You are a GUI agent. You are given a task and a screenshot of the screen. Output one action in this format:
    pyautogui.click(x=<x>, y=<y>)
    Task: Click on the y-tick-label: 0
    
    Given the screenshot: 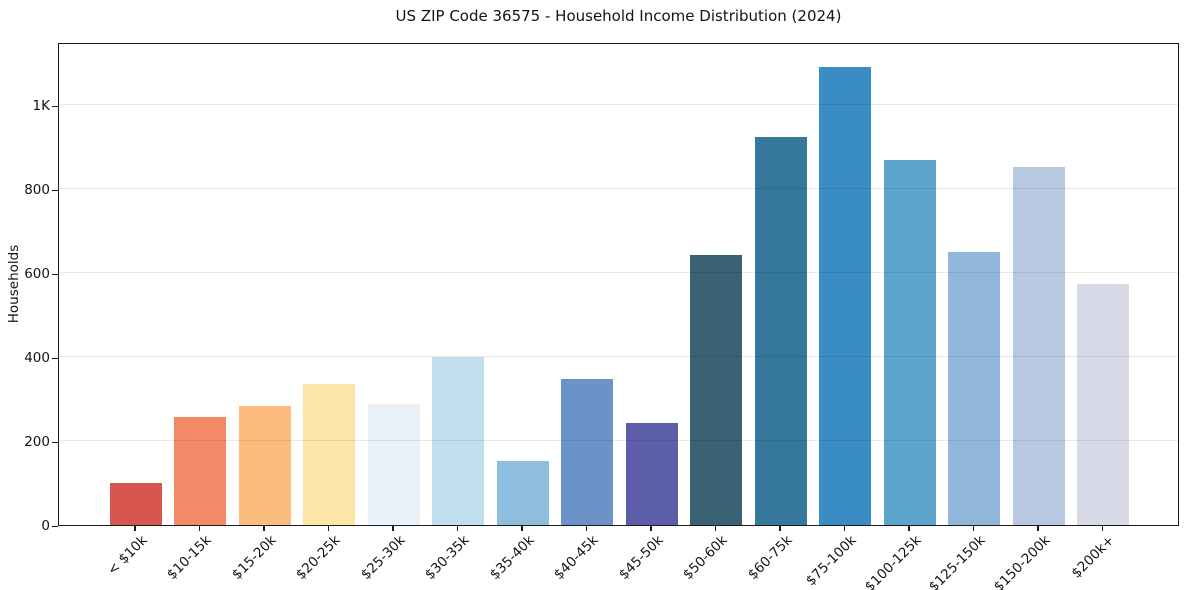 What is the action you would take?
    pyautogui.click(x=45, y=526)
    